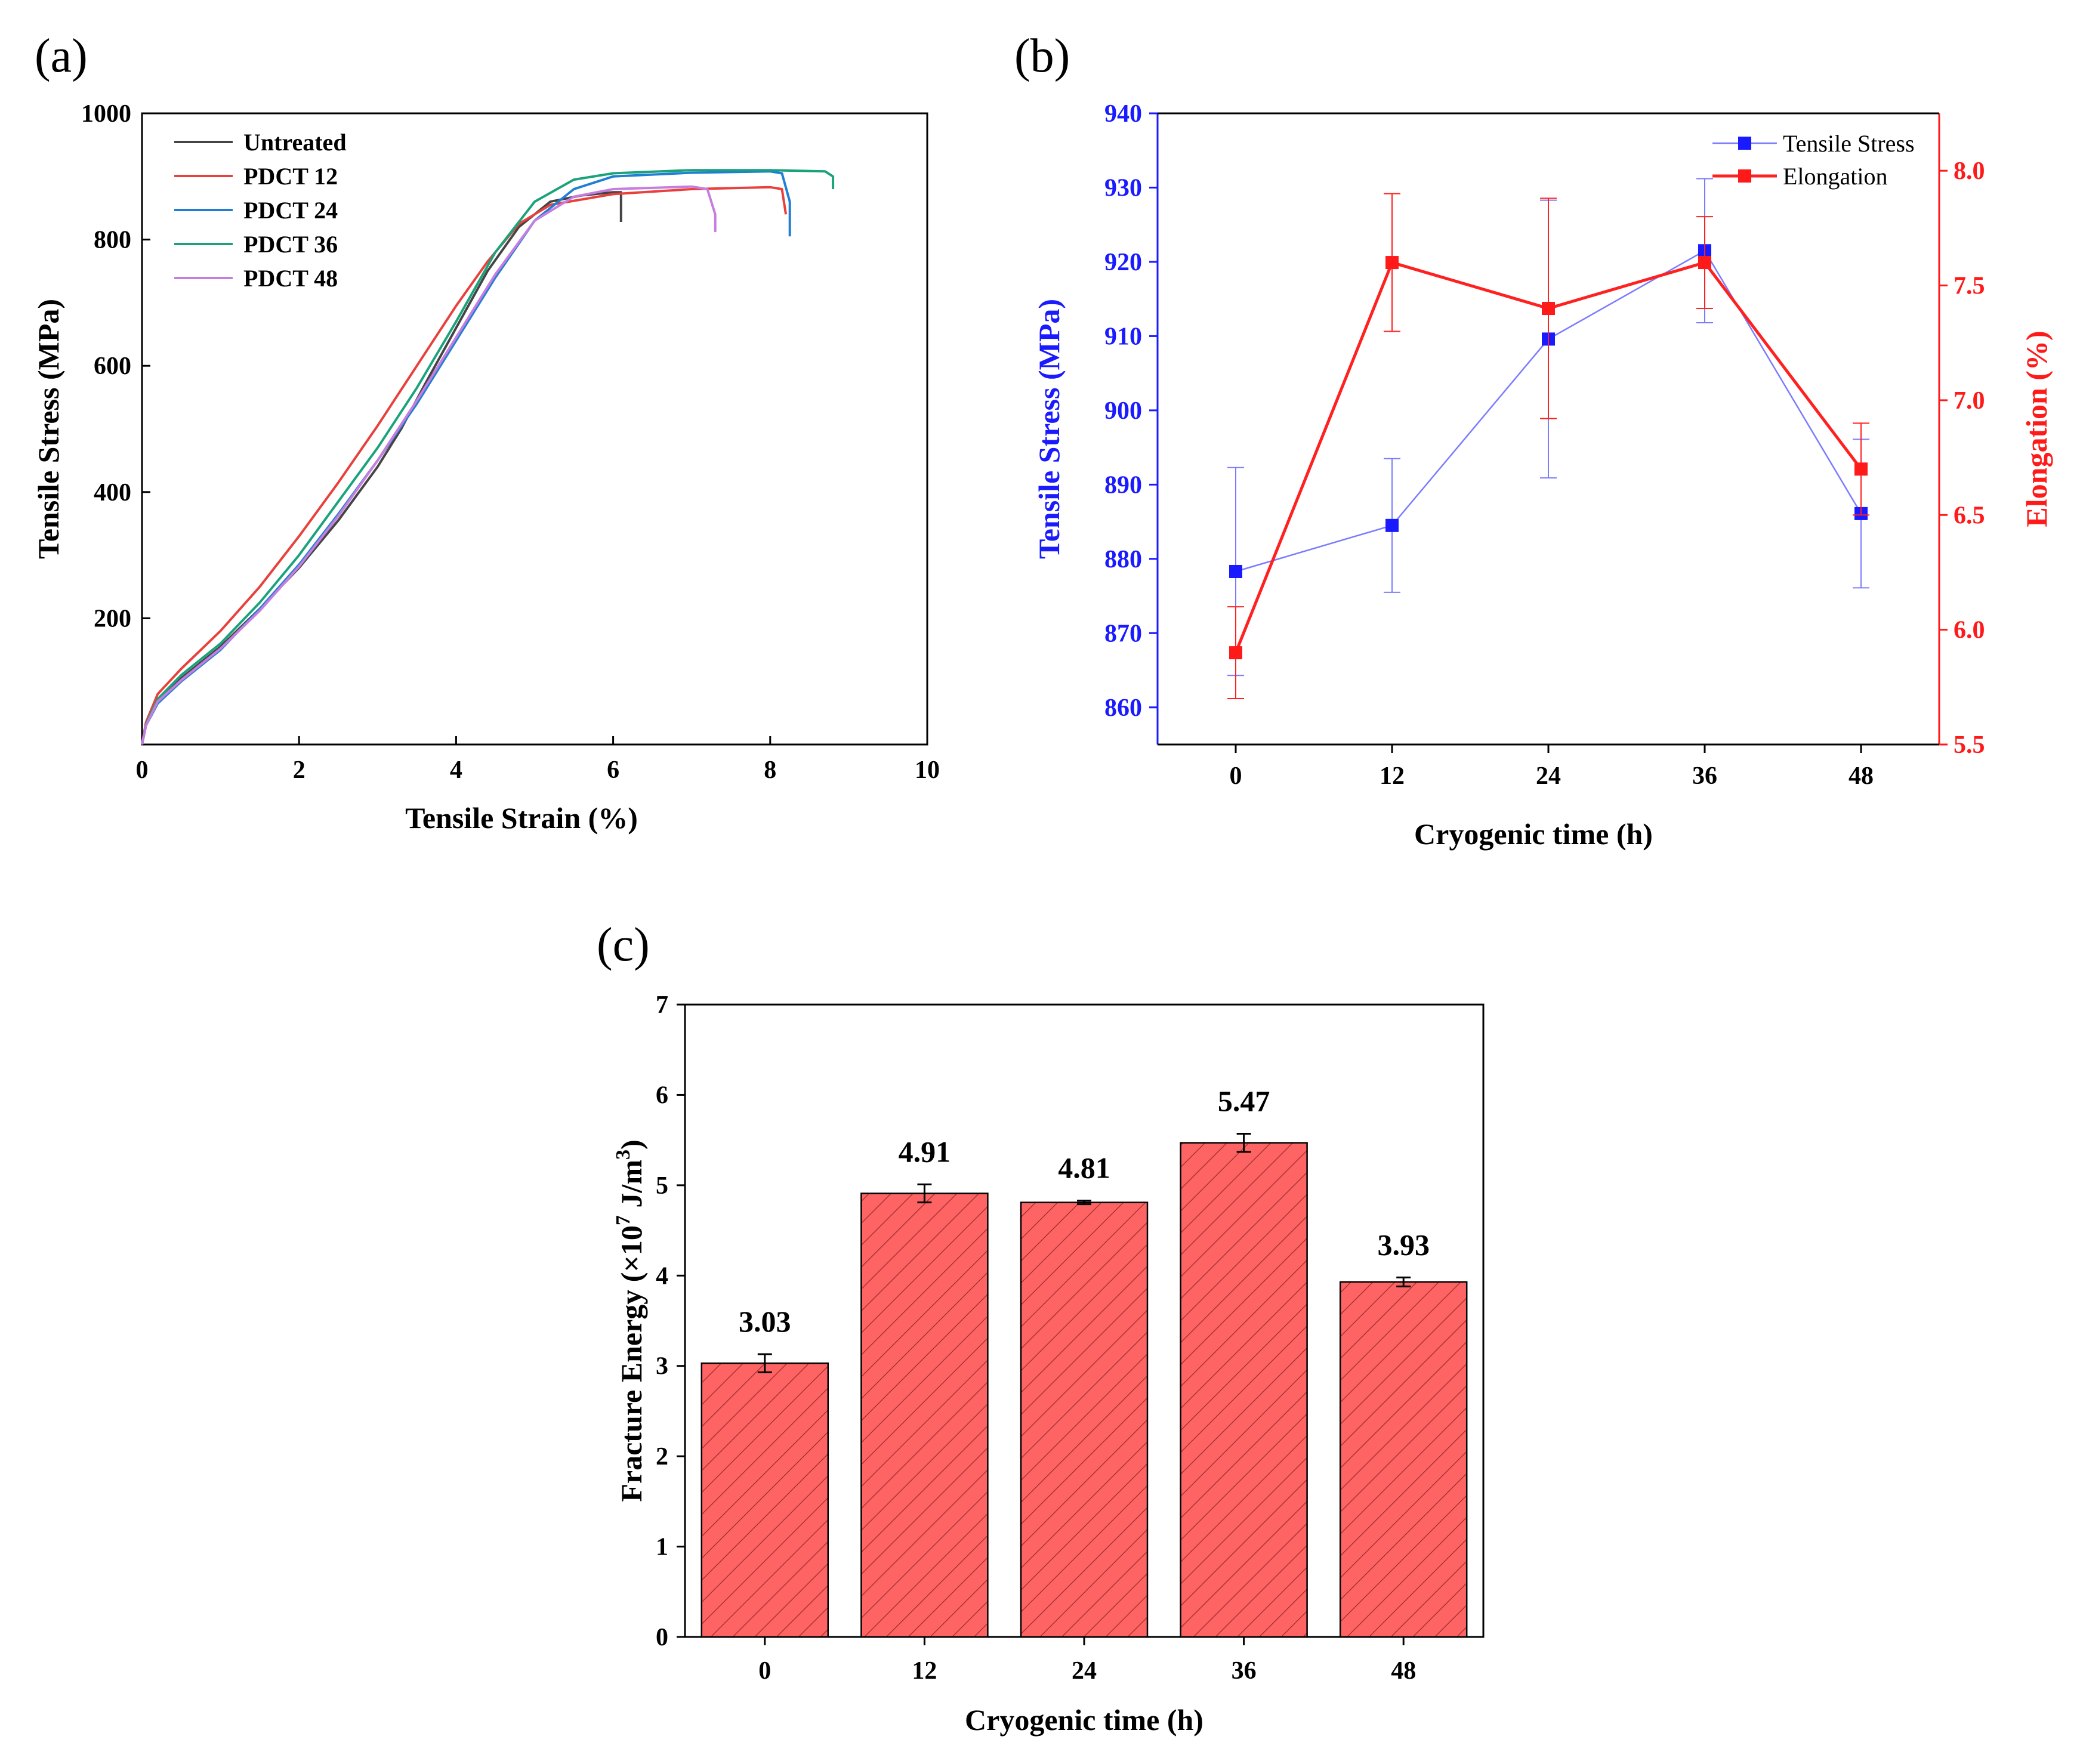 The width and height of the screenshot is (2083, 1764). Describe the element at coordinates (112, 367) in the screenshot. I see `y-tick-label-a: 600` at that location.